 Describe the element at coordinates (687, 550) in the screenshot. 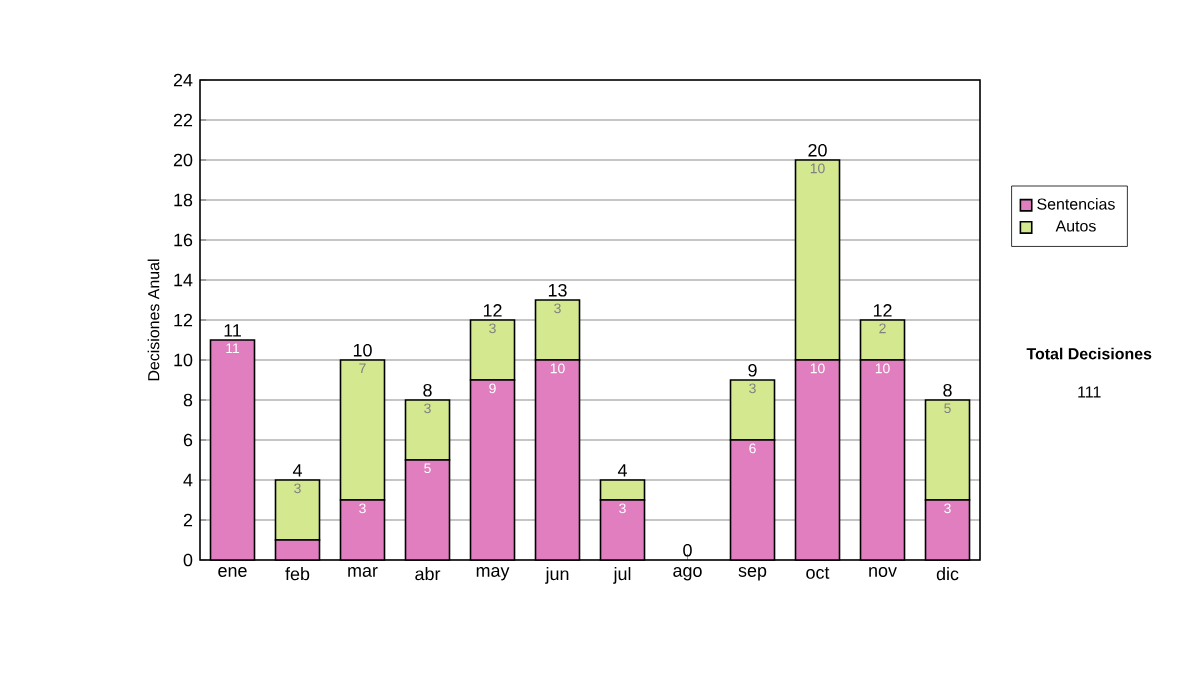

I see `total-label: 0` at that location.